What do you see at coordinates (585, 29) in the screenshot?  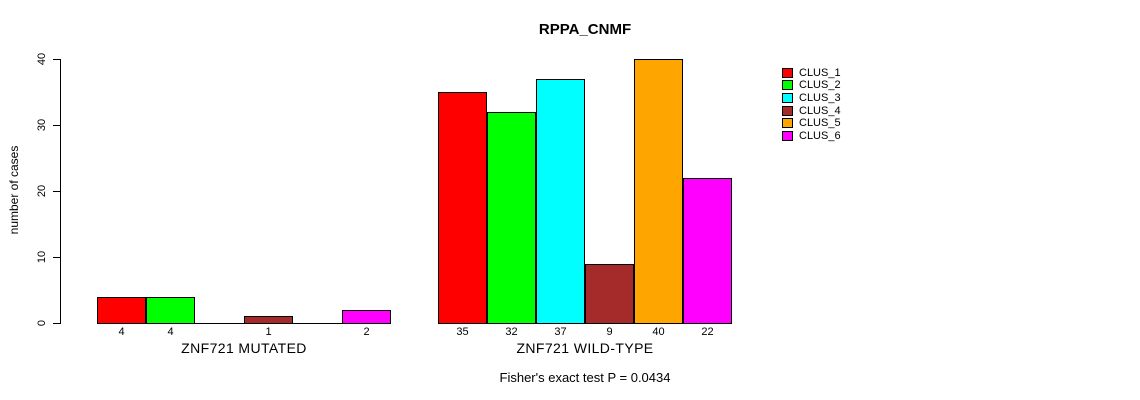 I see `chart-title: RPPA_CNMF` at bounding box center [585, 29].